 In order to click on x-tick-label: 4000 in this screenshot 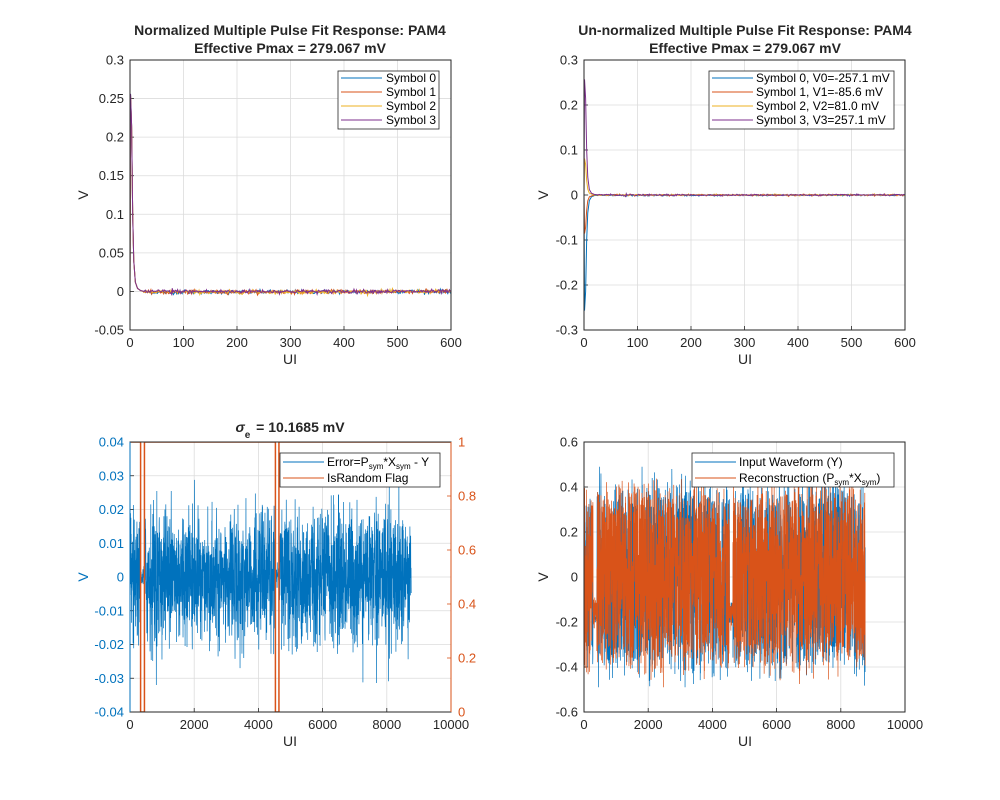, I will do `click(258, 724)`.